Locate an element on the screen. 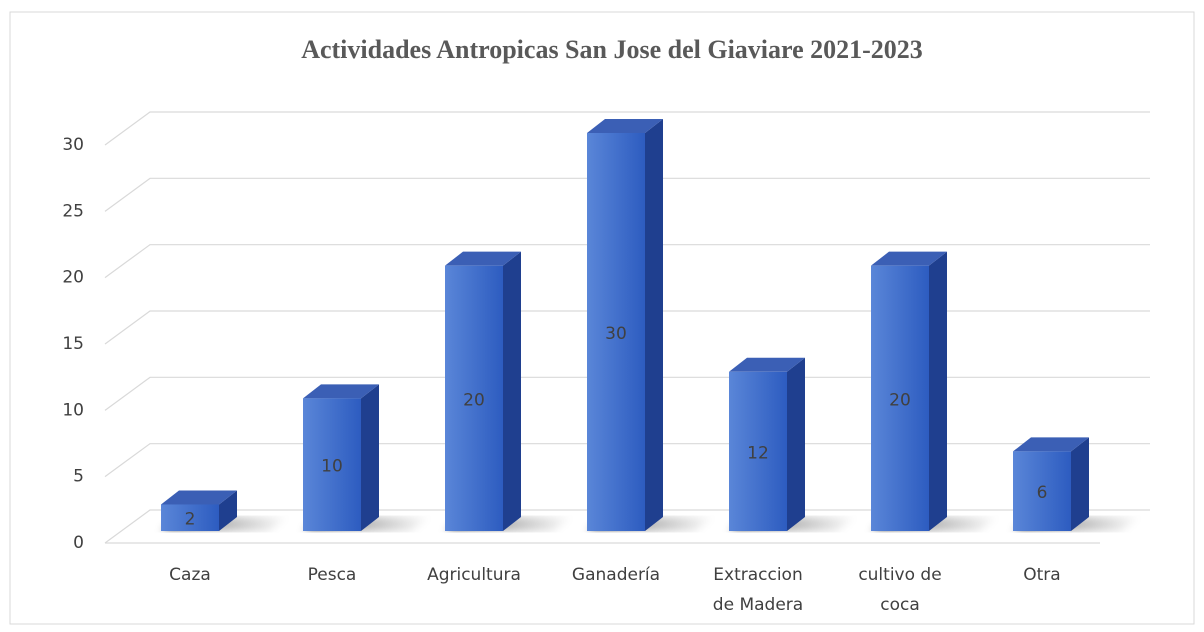  y-tick-label: 15 is located at coordinates (73, 344).